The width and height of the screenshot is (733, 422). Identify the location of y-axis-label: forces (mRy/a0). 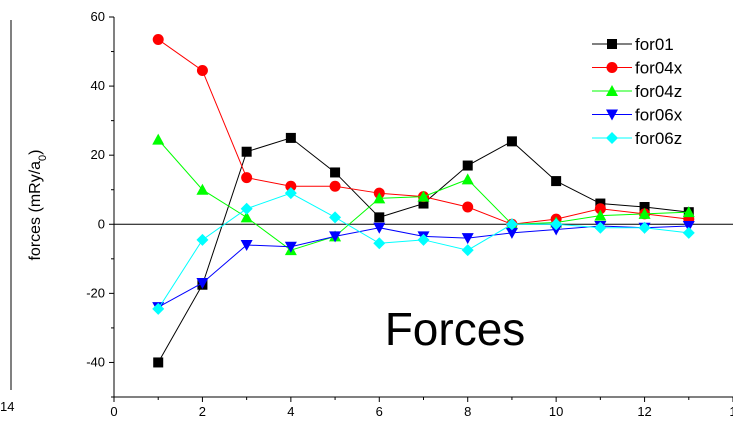
(38, 204).